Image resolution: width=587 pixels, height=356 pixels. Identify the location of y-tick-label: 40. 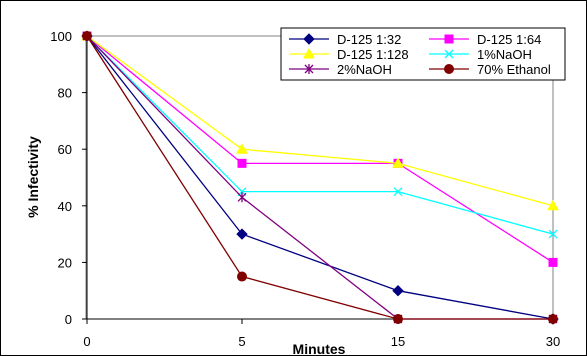
(65, 206).